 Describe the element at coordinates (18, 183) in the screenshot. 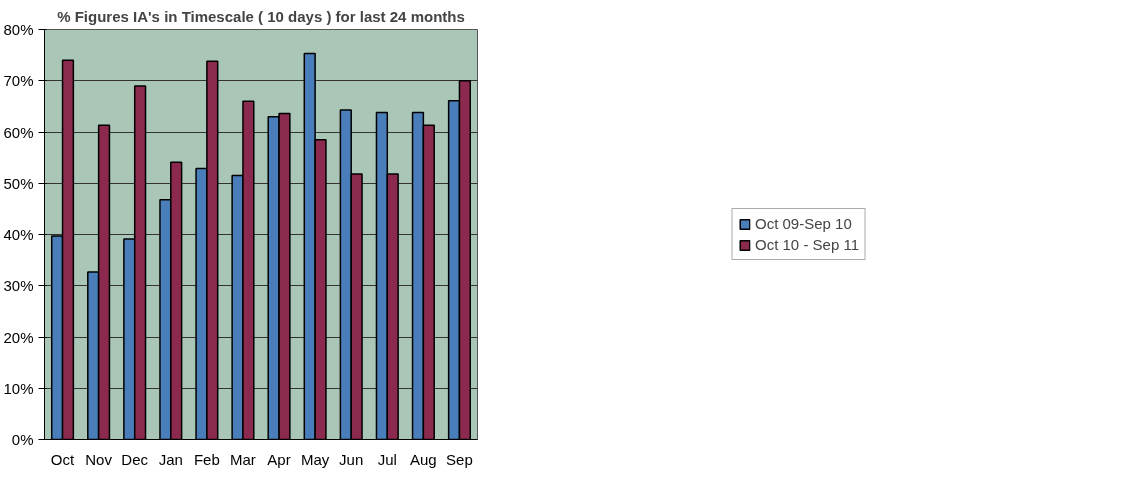

I see `y-tick-label: 50%` at that location.